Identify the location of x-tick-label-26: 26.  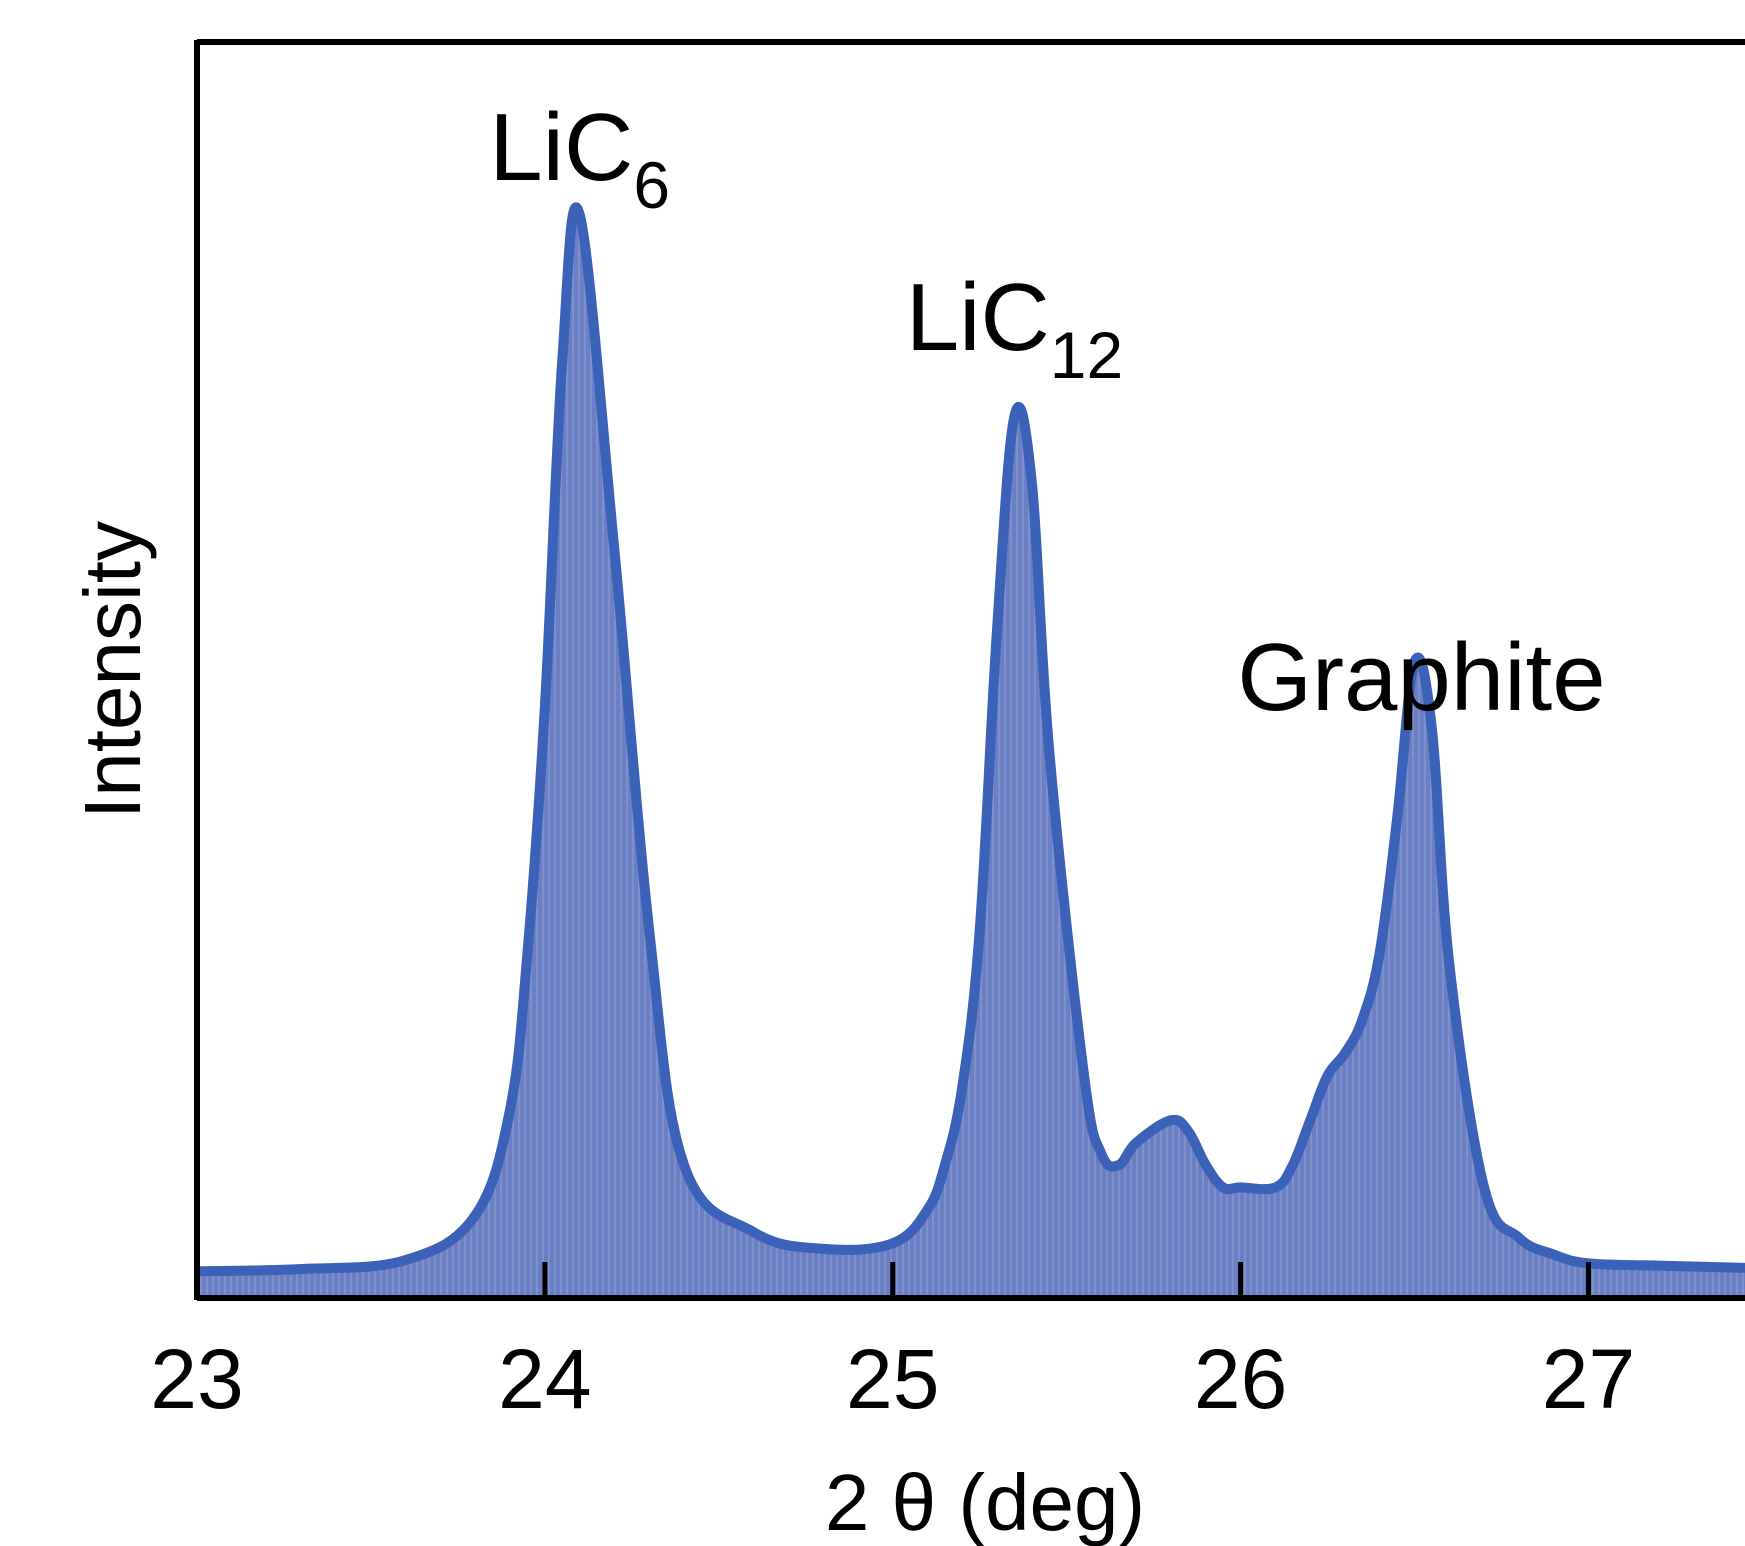
(1240, 1379).